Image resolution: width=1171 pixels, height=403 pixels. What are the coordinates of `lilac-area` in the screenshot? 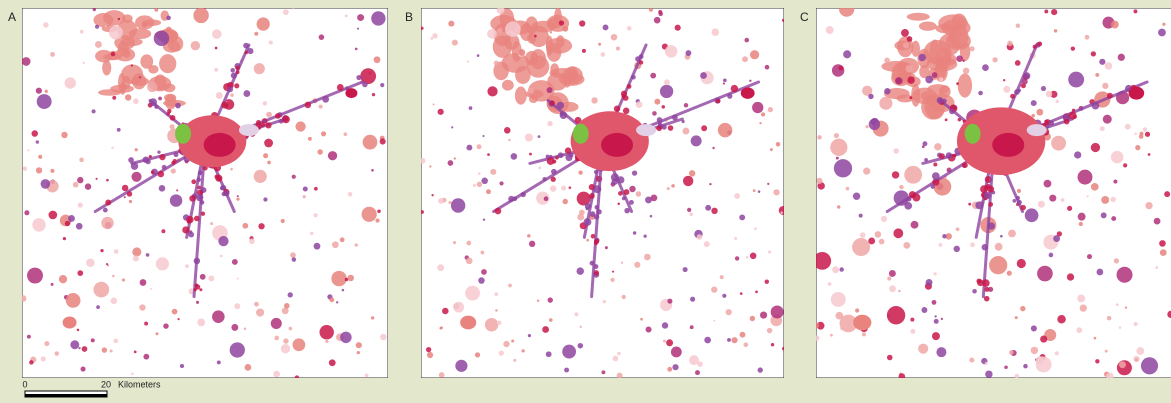 It's located at (248, 130).